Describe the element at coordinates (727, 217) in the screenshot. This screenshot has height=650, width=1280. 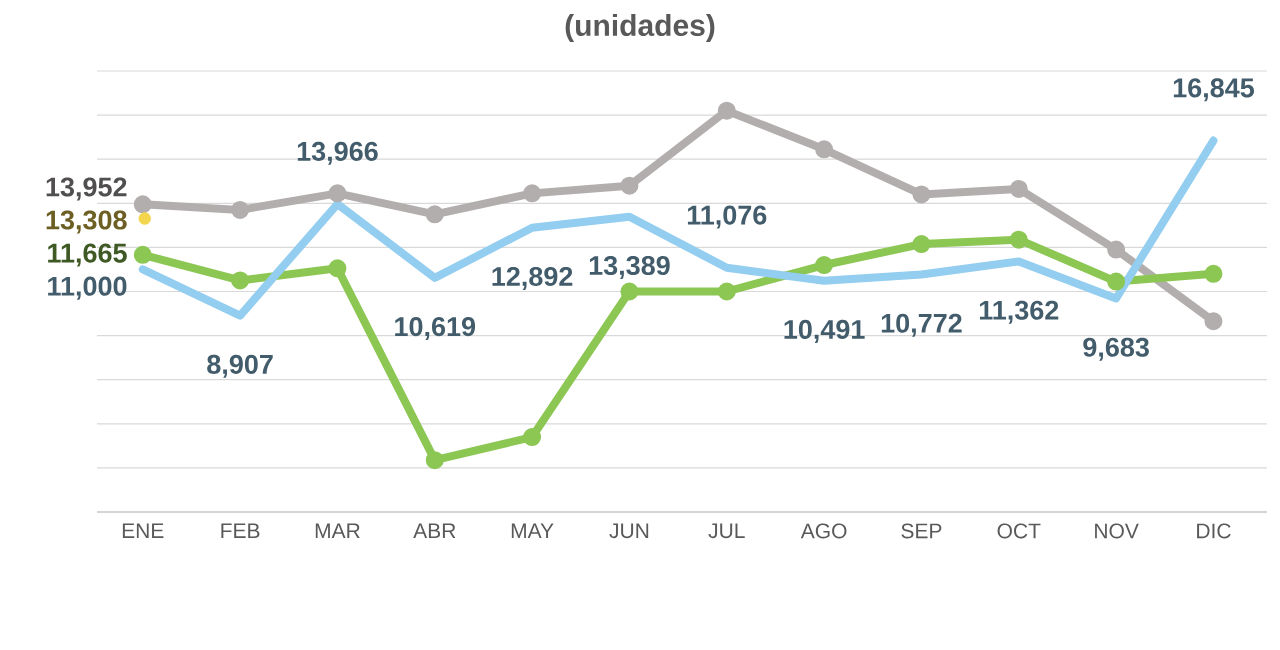
I see `data-label: 11,076` at that location.